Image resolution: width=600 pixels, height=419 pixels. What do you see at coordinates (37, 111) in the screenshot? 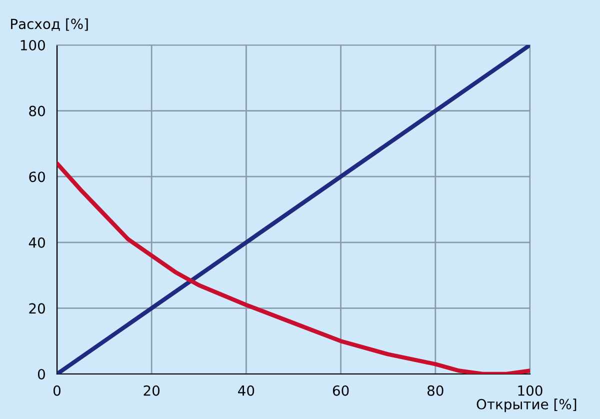
I see `y-tick-label: 80` at bounding box center [37, 111].